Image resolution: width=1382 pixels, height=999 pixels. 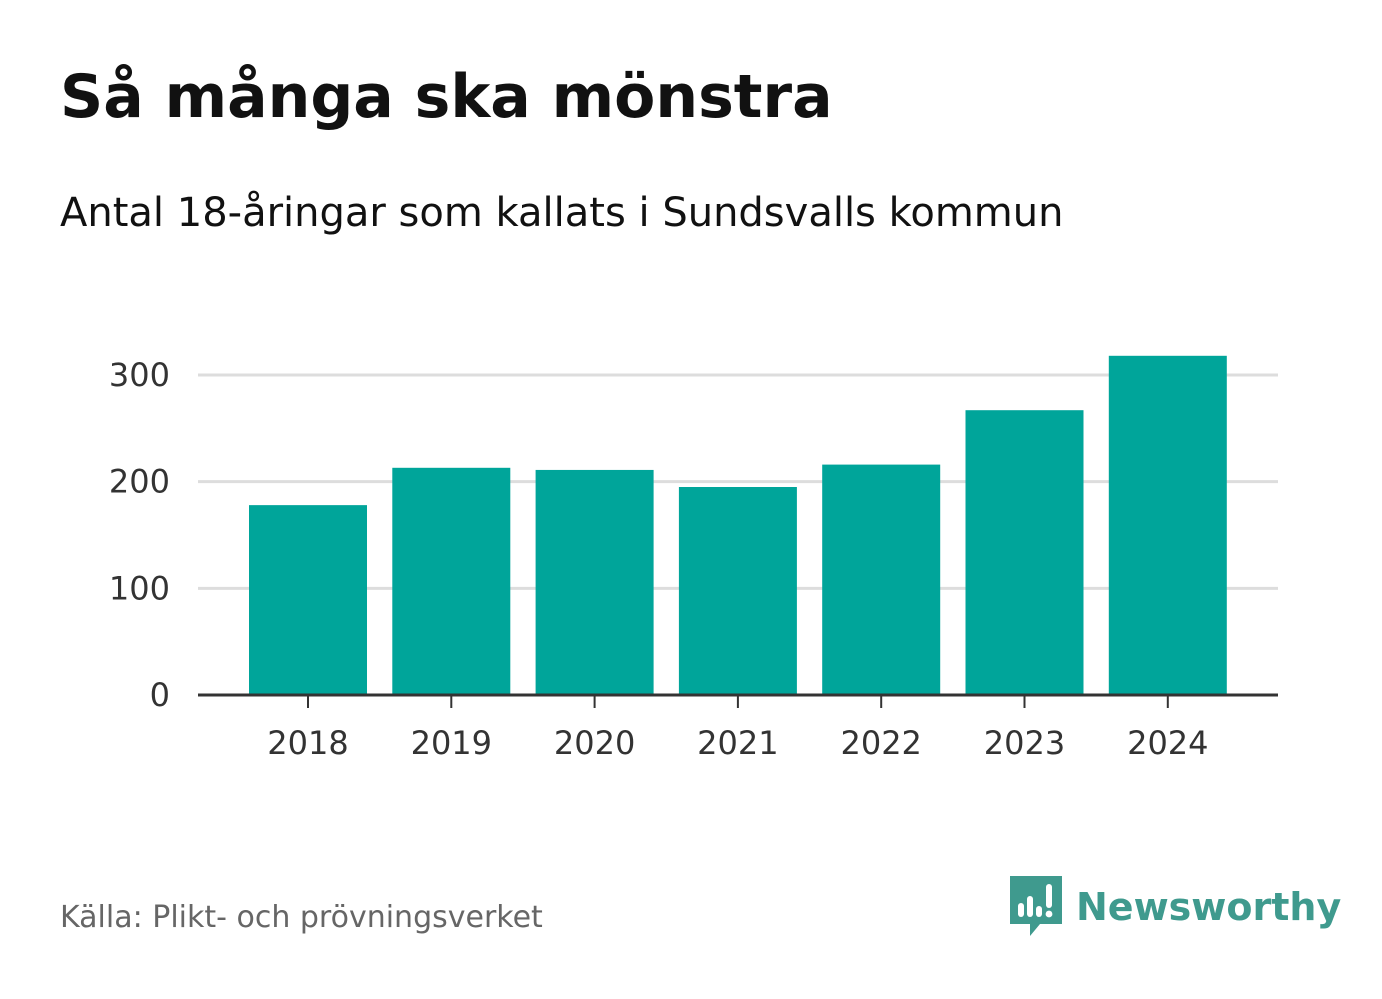 What do you see at coordinates (301, 917) in the screenshot?
I see `source-note: Källa: Plikt- och prövningsverket` at bounding box center [301, 917].